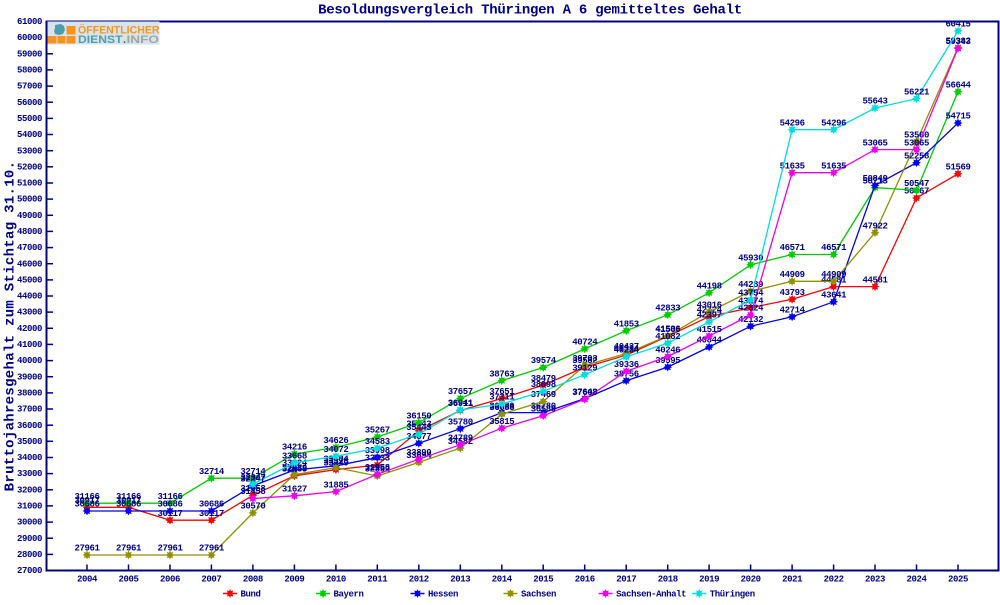 This screenshot has height=605, width=1000. I want to click on svg-text:Bruttojahresgehalt zum Stichta: Bruttojahresgehalt zum Stichtag 31.10., so click(11, 326).